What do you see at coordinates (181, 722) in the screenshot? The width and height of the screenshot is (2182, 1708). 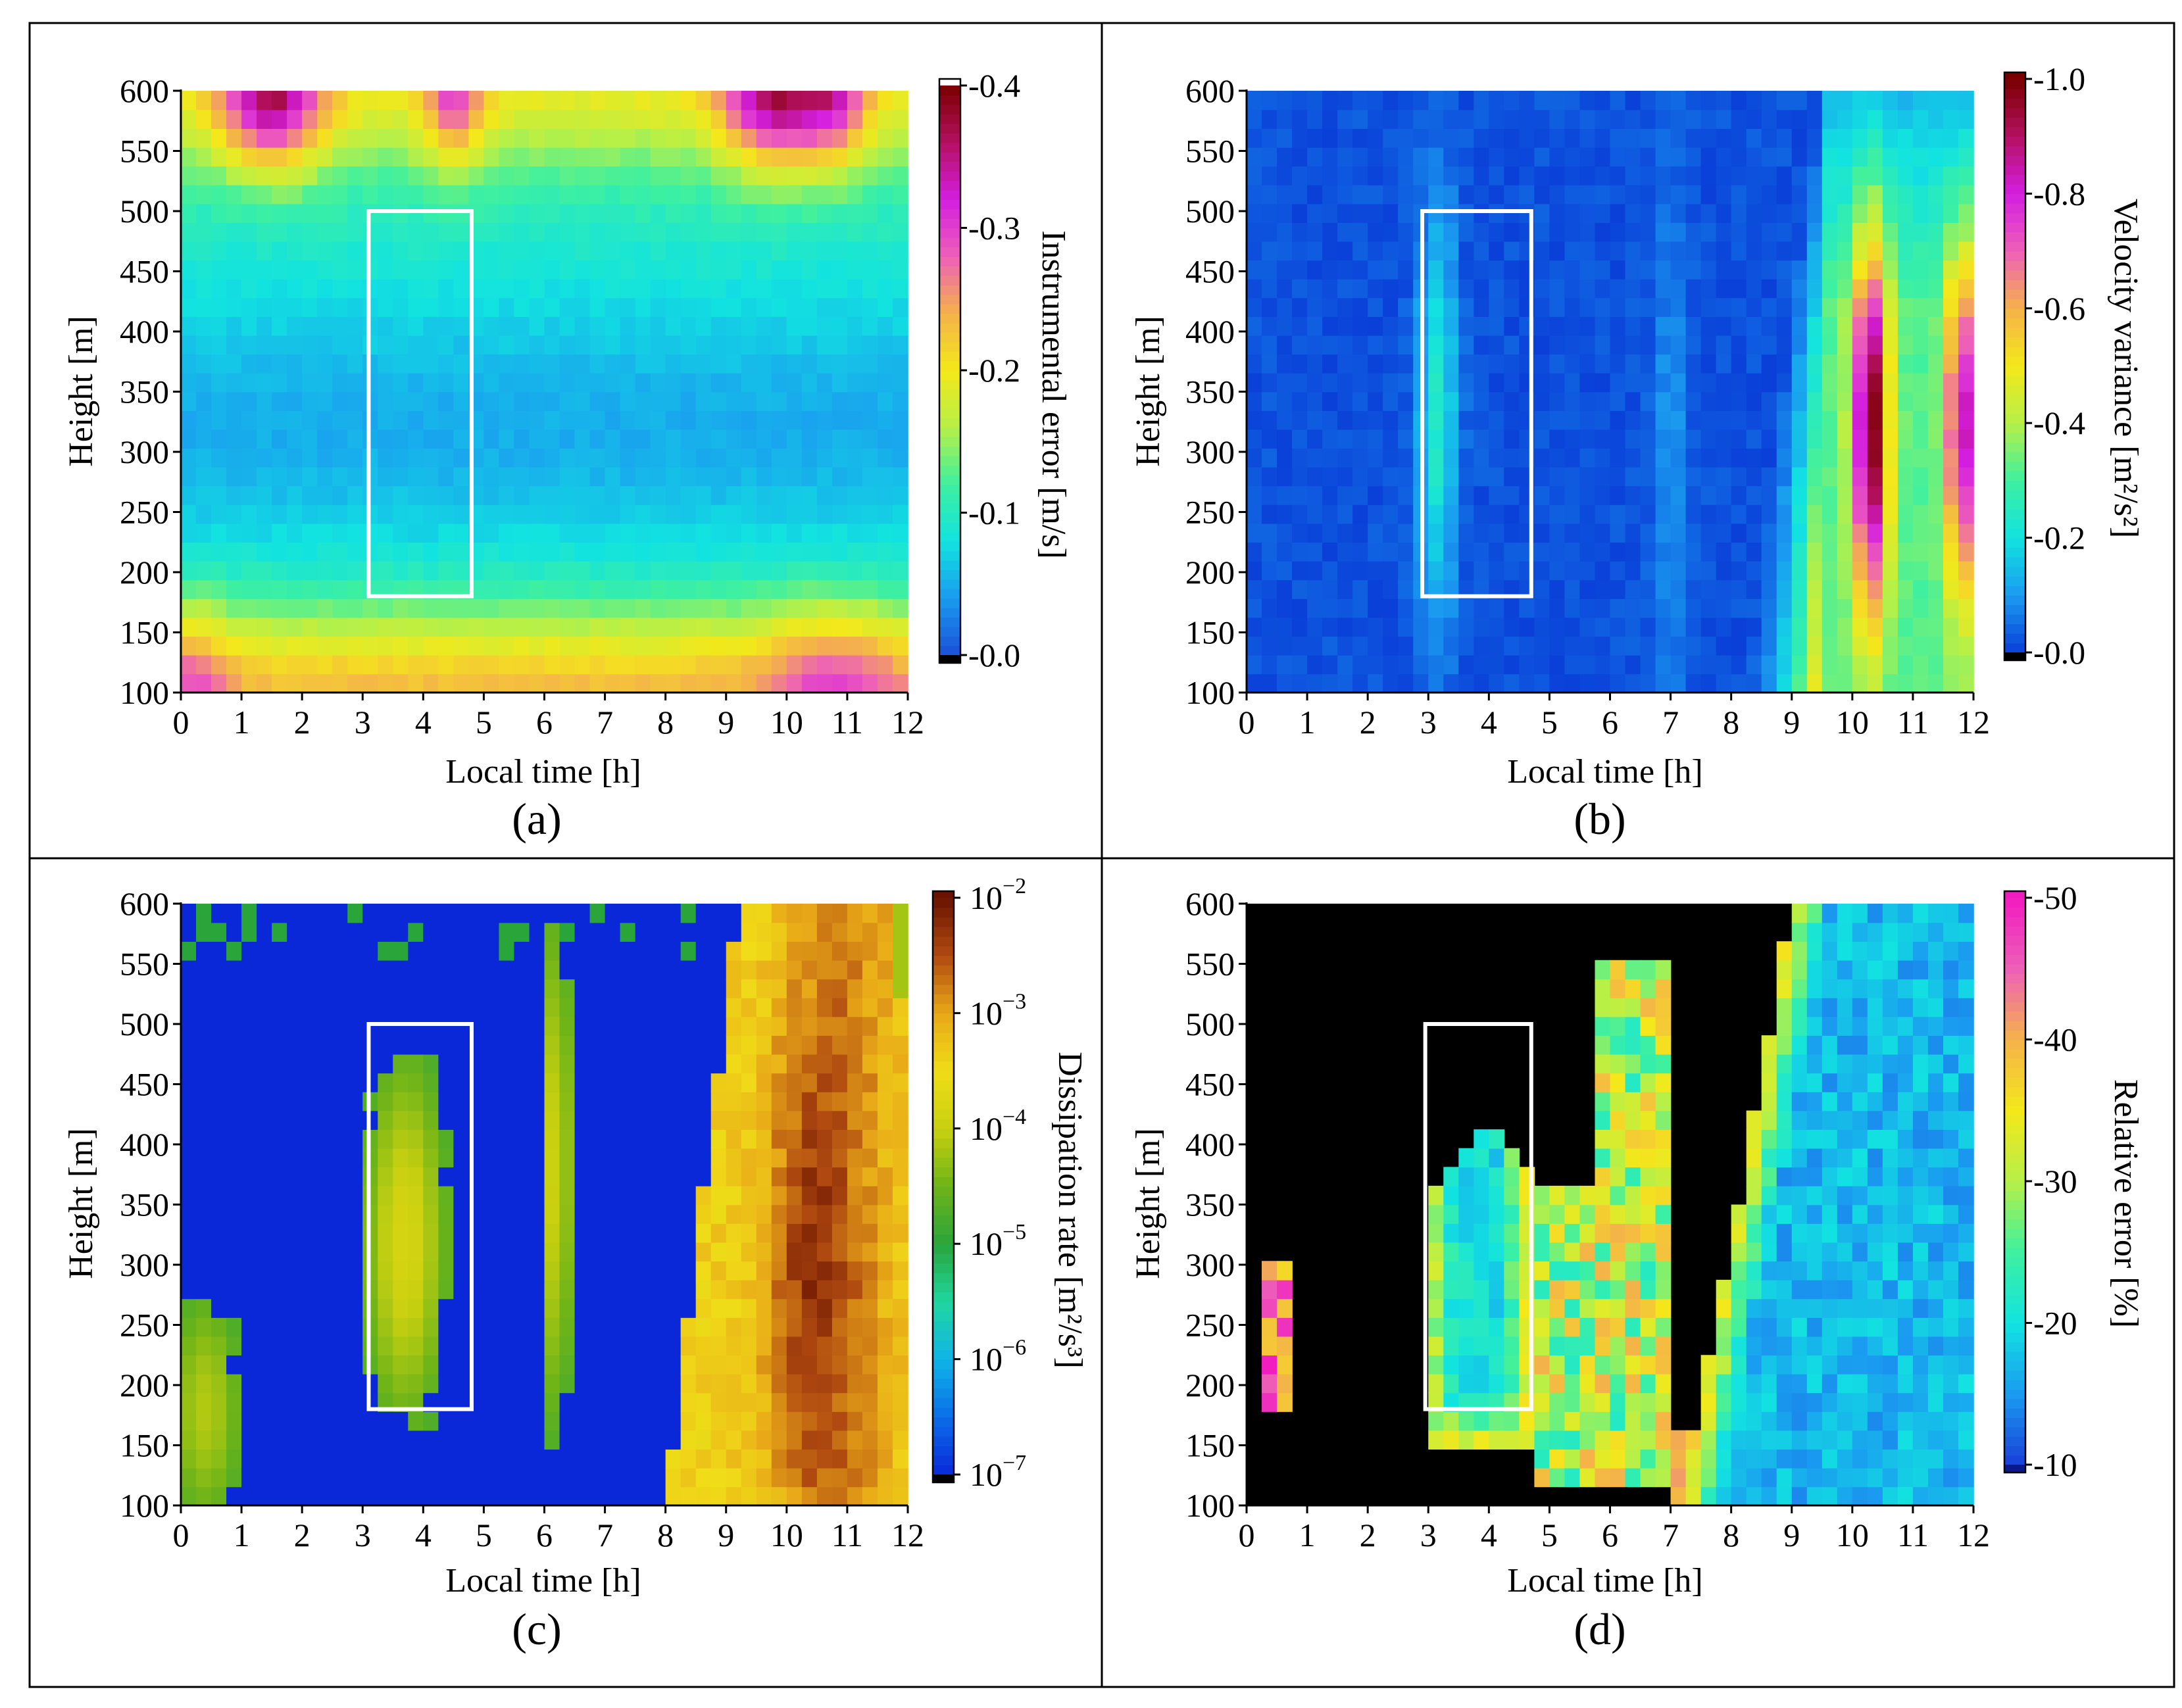 I see `x-tick-label: 0` at bounding box center [181, 722].